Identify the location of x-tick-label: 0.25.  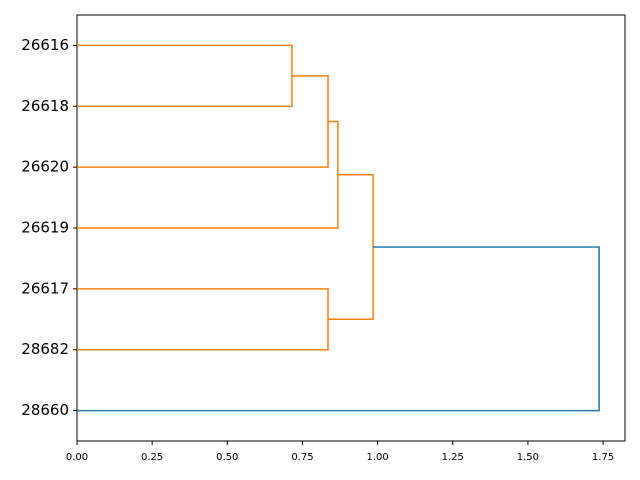
(152, 457).